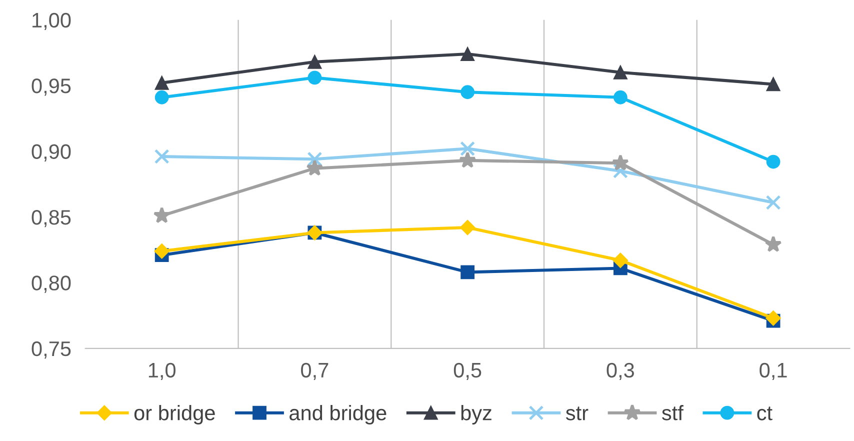  What do you see at coordinates (577, 413) in the screenshot?
I see `legend-label: str` at bounding box center [577, 413].